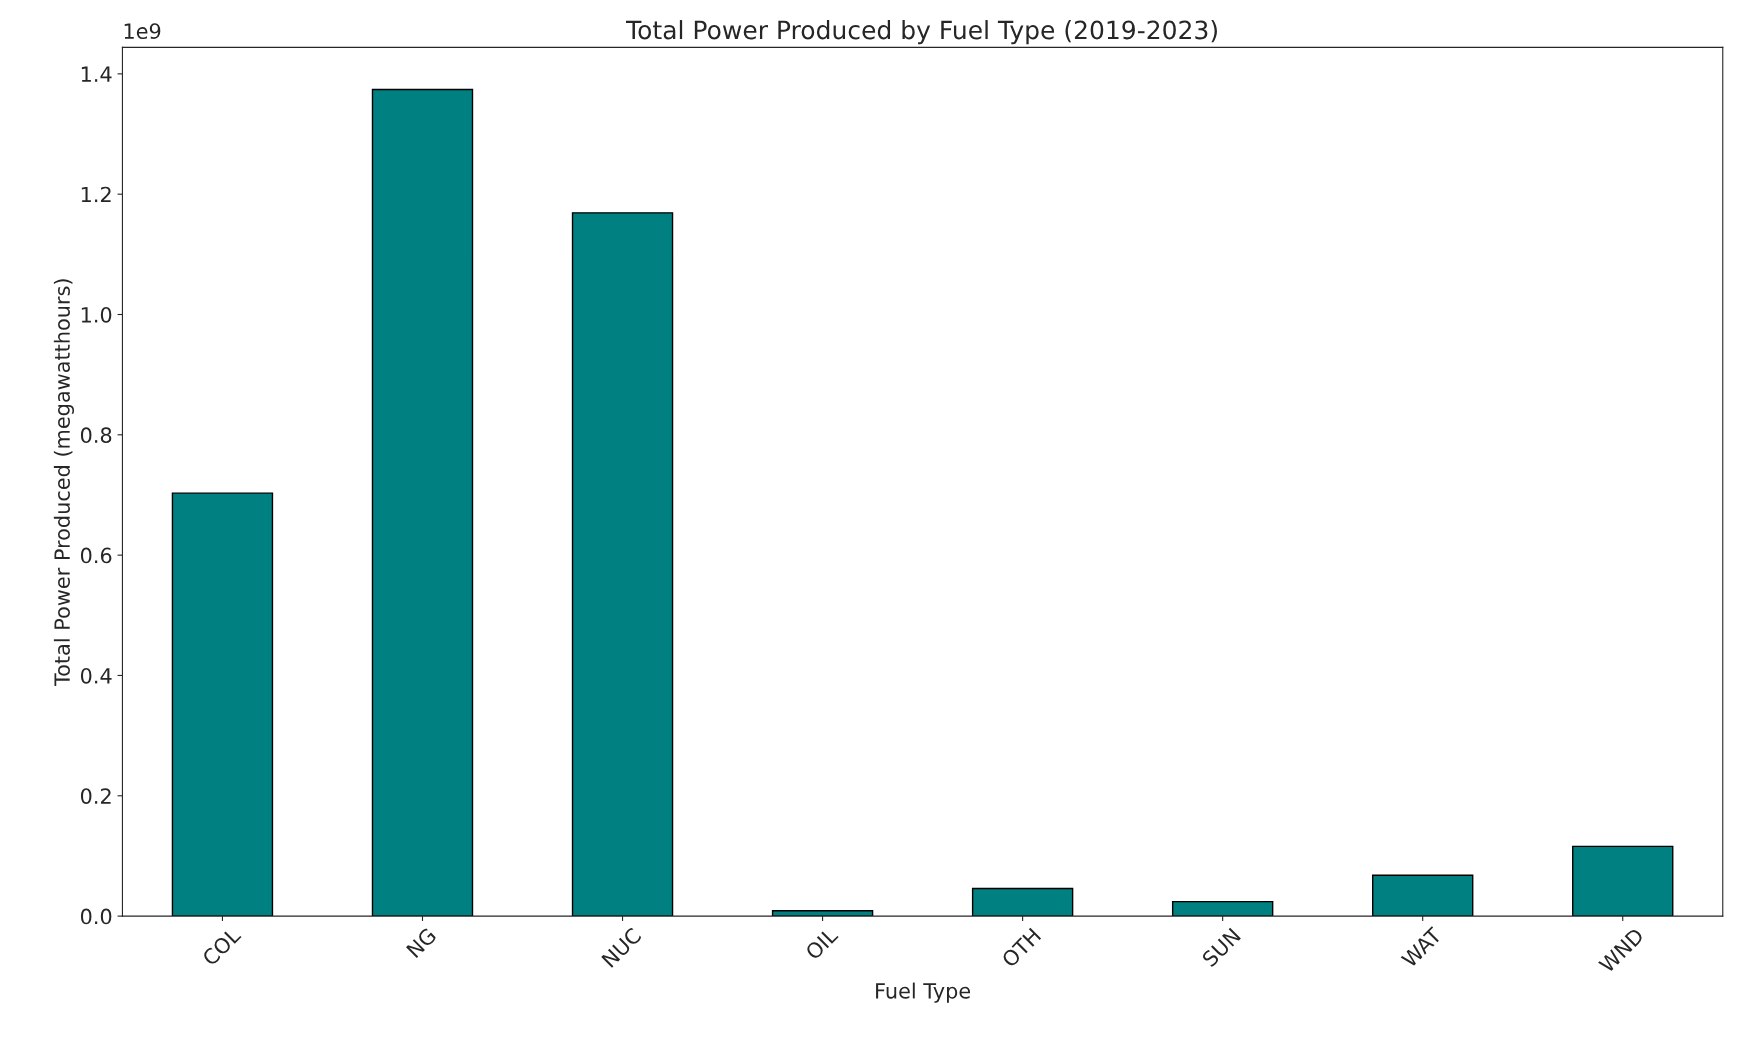  Describe the element at coordinates (96, 555) in the screenshot. I see `y-tick-label: 0.6` at that location.